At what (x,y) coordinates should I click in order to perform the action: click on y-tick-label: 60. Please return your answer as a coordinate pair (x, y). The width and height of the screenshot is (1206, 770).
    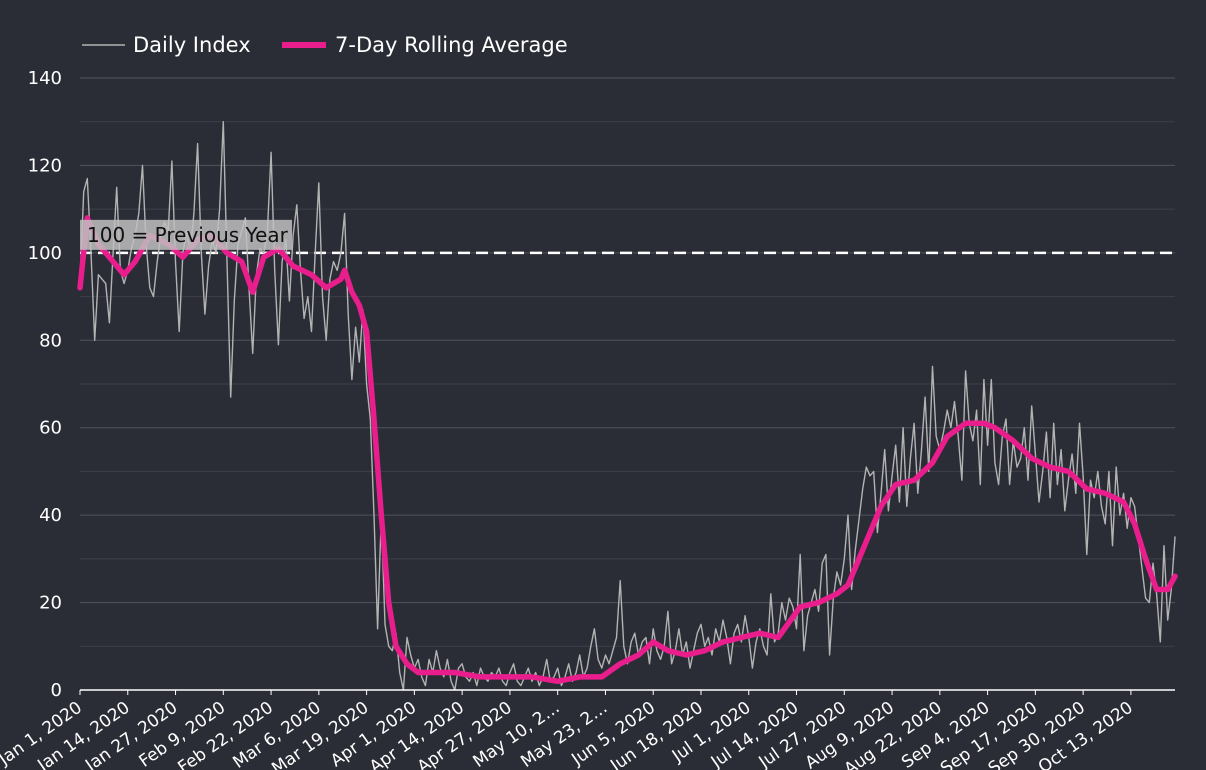
    Looking at the image, I should click on (50, 428).